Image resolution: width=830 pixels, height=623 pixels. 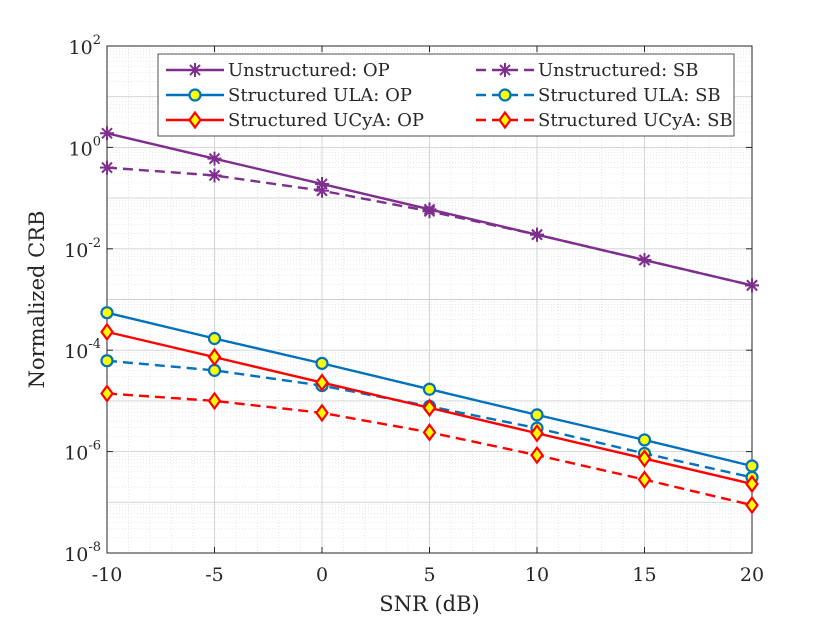 I want to click on y-tick-label: 10⁻⁶, so click(x=82, y=452).